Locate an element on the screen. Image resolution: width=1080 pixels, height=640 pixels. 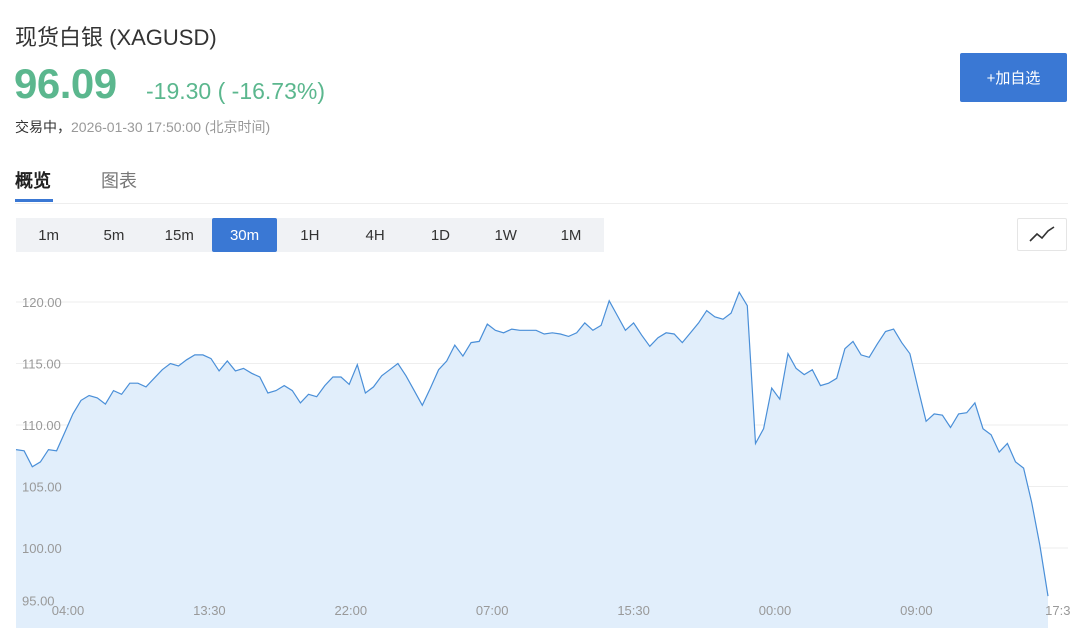
tab-chart: 图表 is located at coordinates (119, 181).